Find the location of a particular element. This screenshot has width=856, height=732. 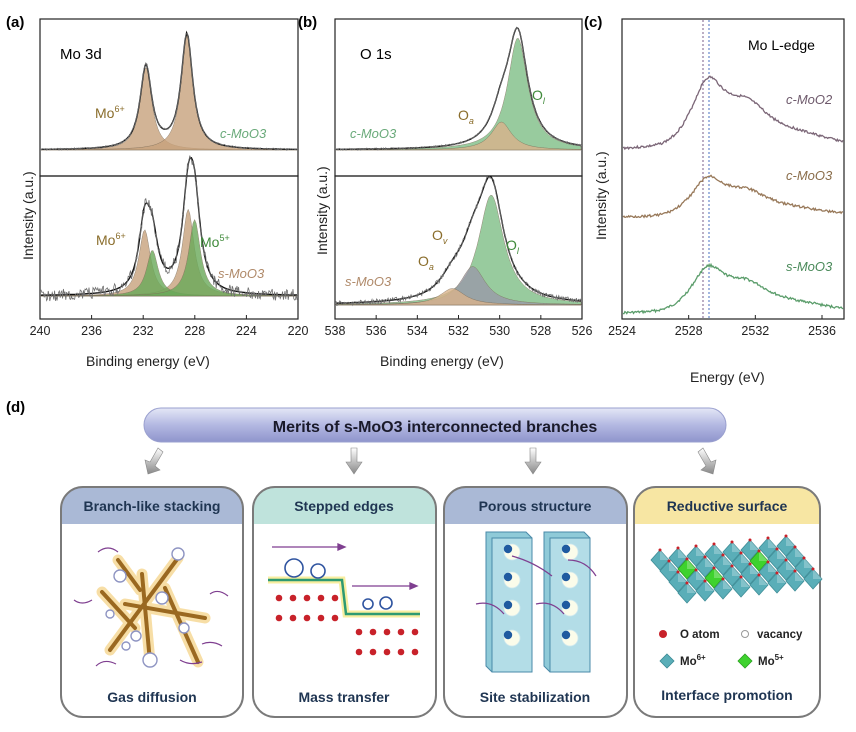

legend-o-atom: O atom is located at coordinates (700, 635).